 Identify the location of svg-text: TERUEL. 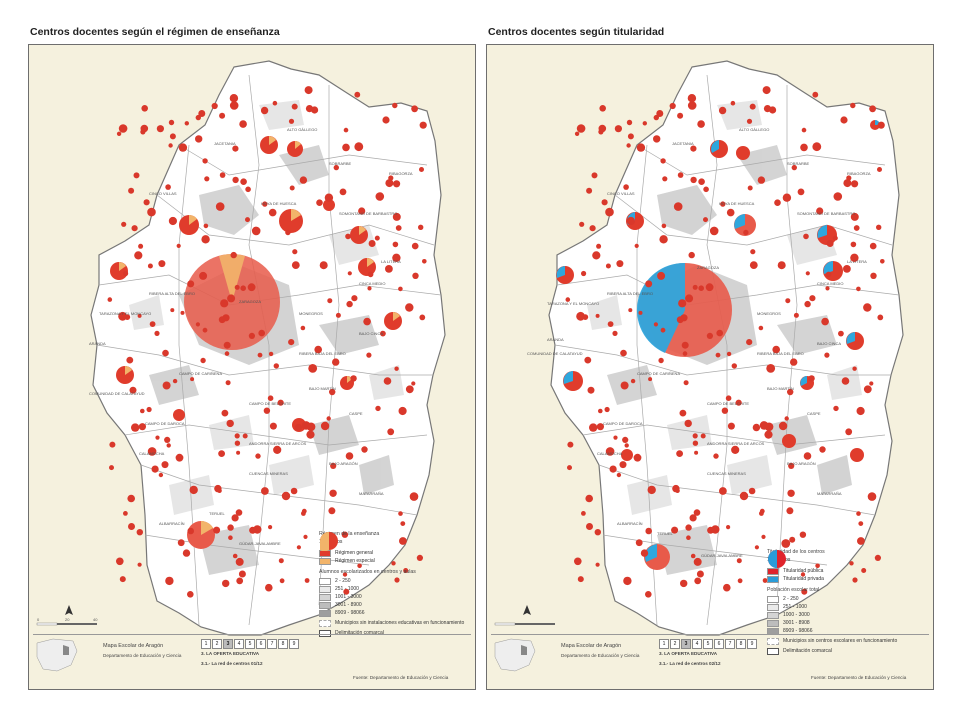
(217, 513).